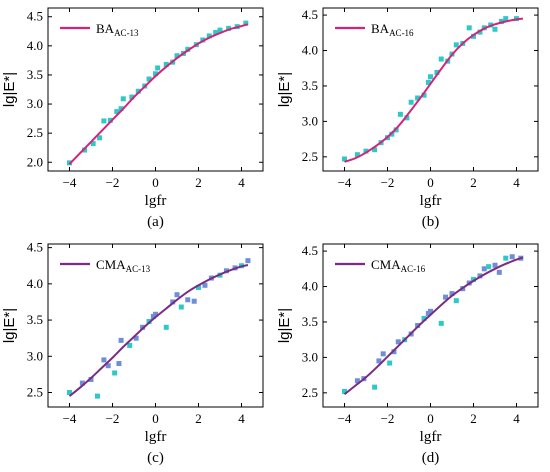  Describe the element at coordinates (388, 182) in the screenshot. I see `x-tick-label: −2` at that location.